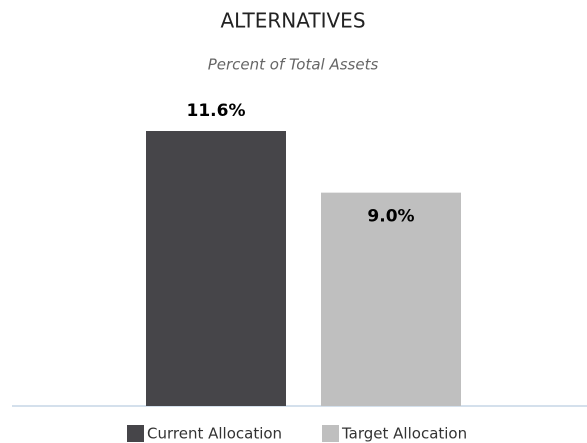 This screenshot has width=587, height=443. What do you see at coordinates (214, 434) in the screenshot?
I see `legend-label: Current Allocation` at bounding box center [214, 434].